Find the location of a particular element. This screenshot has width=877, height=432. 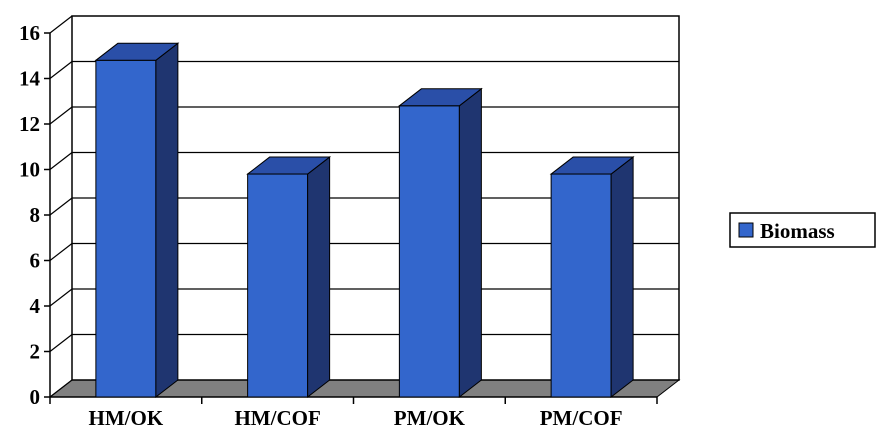

y-tick-label: 4 is located at coordinates (35, 306).